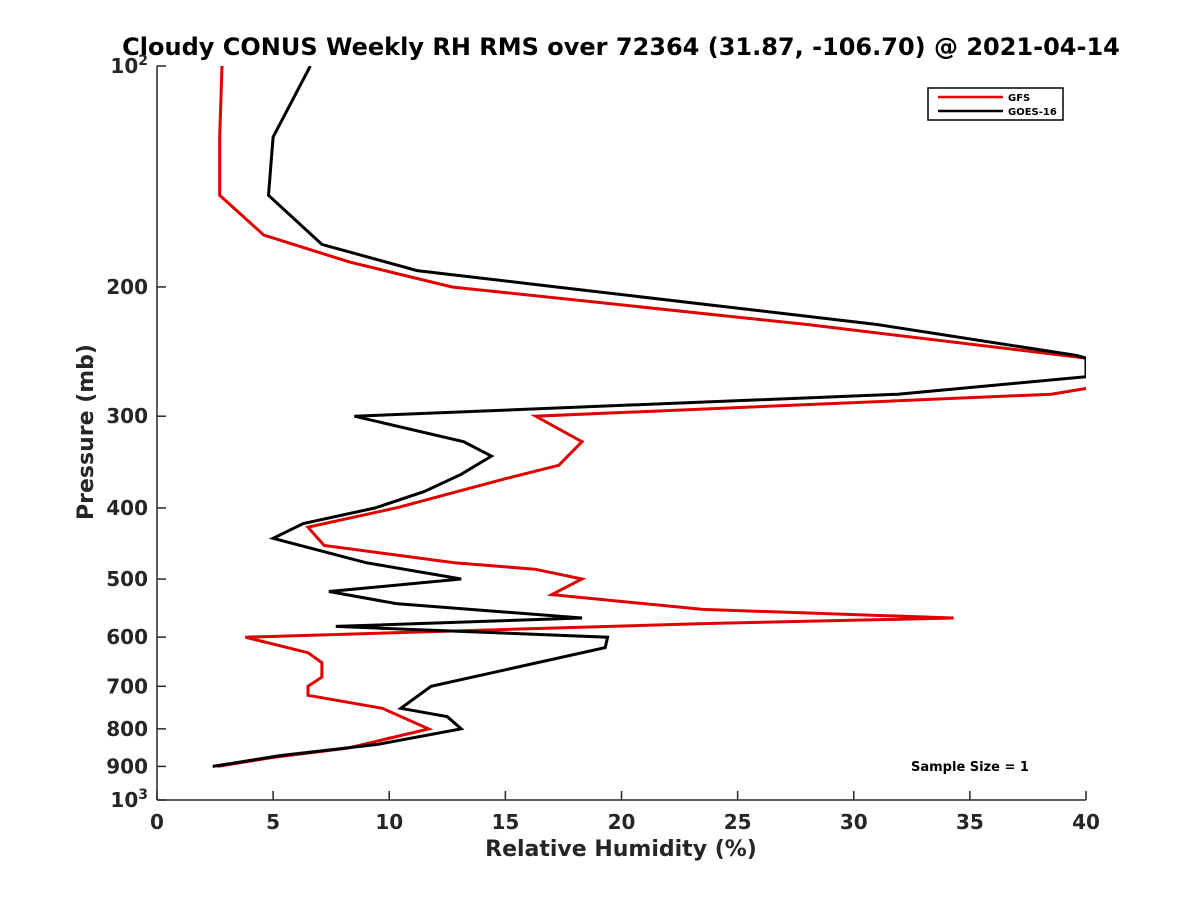 The image size is (1200, 900). I want to click on legend: GFS GOES-16, so click(995, 104).